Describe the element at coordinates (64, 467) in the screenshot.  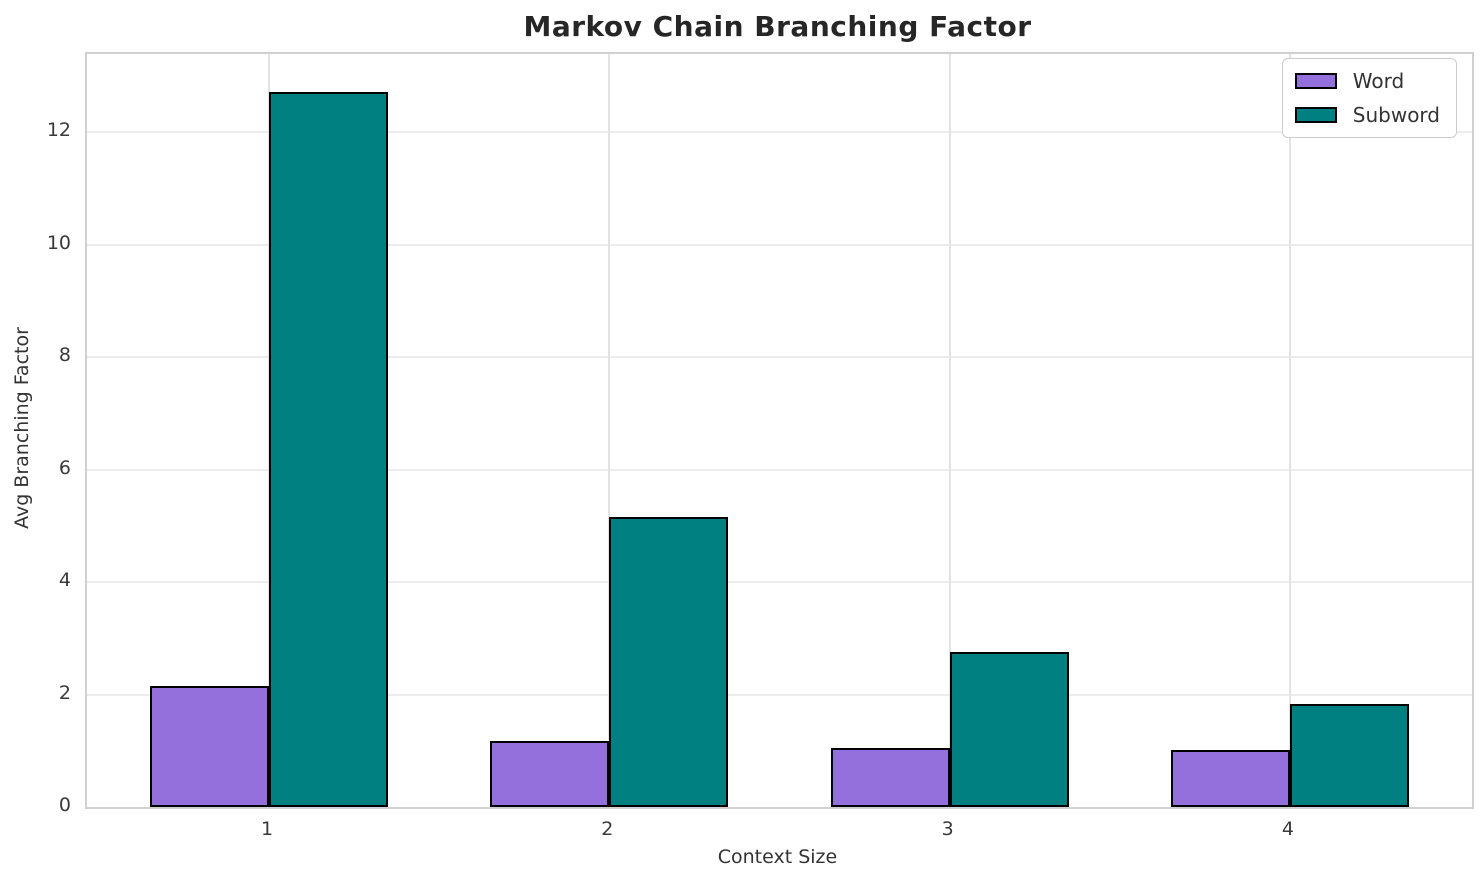
I see `ytick-6: 6` at that location.